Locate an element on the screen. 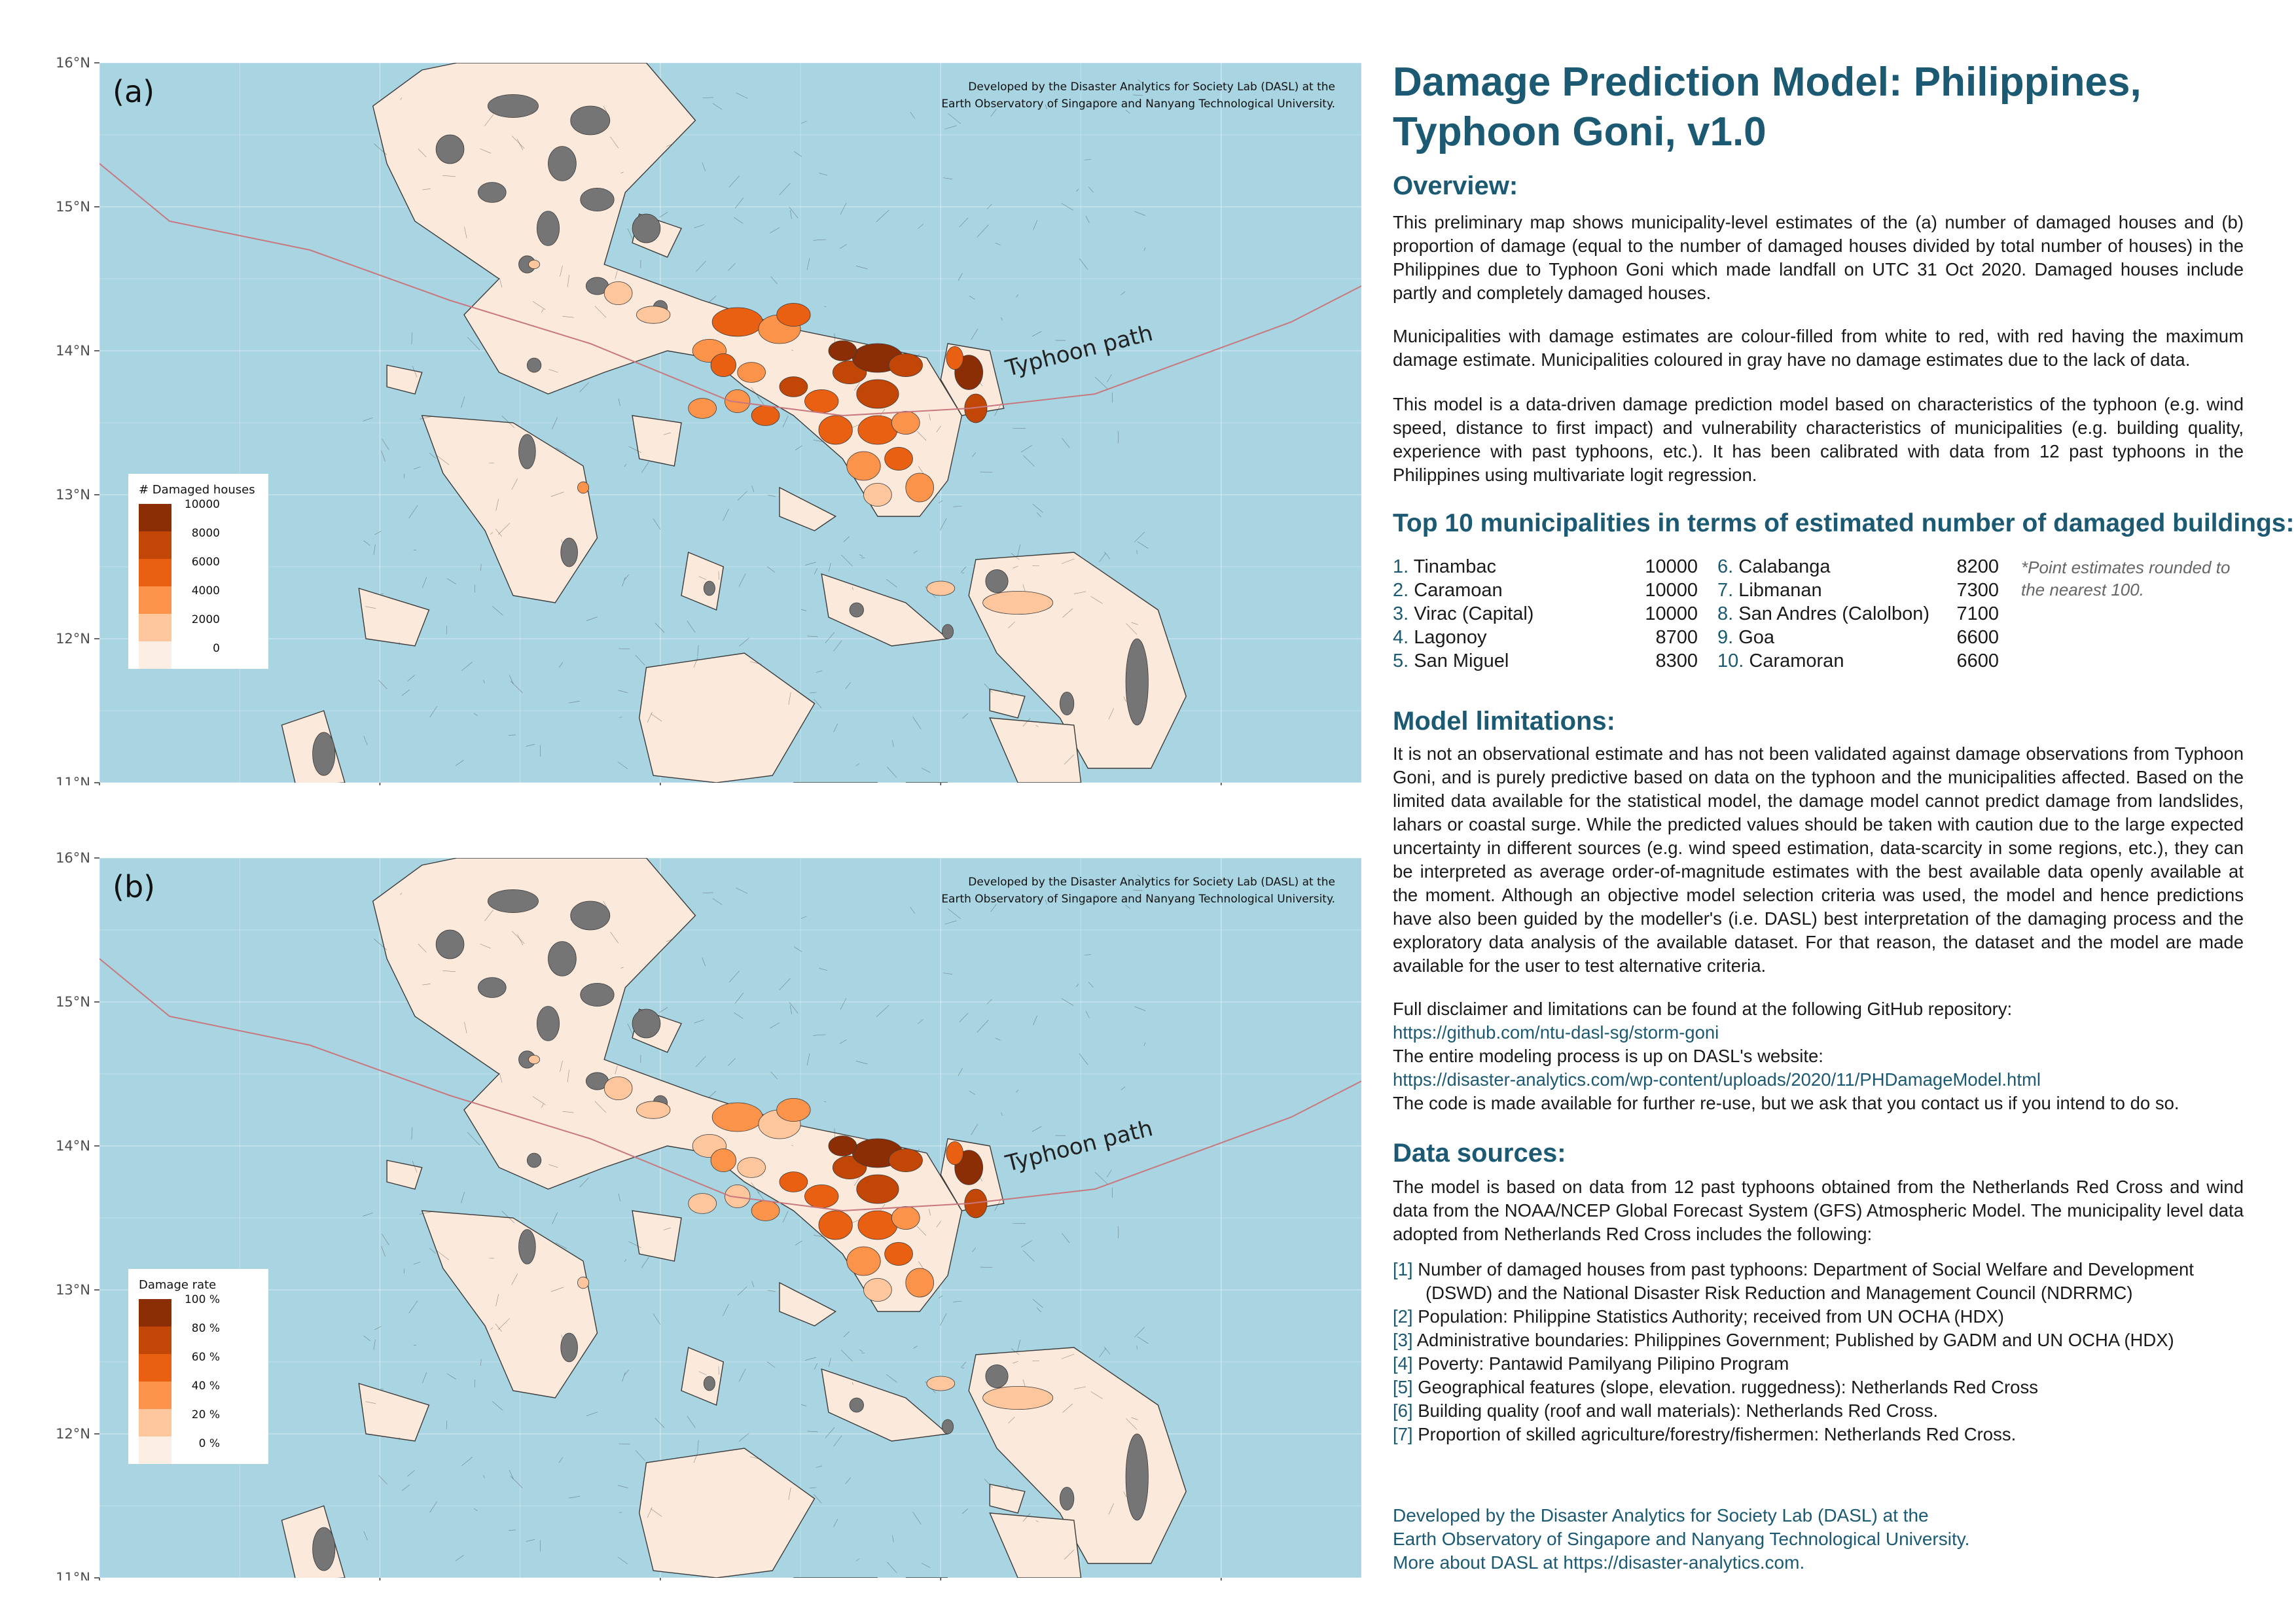  top10-row: 4. Lagonoy 8700 is located at coordinates (1546, 637).